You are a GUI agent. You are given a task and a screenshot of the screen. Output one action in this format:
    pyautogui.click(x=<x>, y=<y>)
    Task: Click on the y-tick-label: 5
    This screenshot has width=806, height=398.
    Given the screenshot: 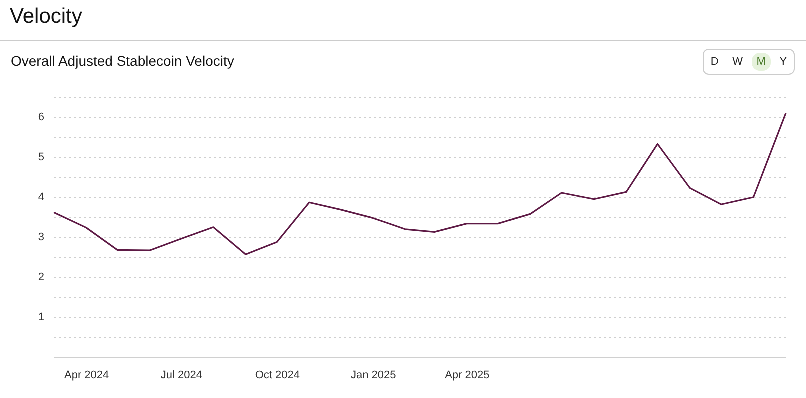 What is the action you would take?
    pyautogui.click(x=41, y=158)
    